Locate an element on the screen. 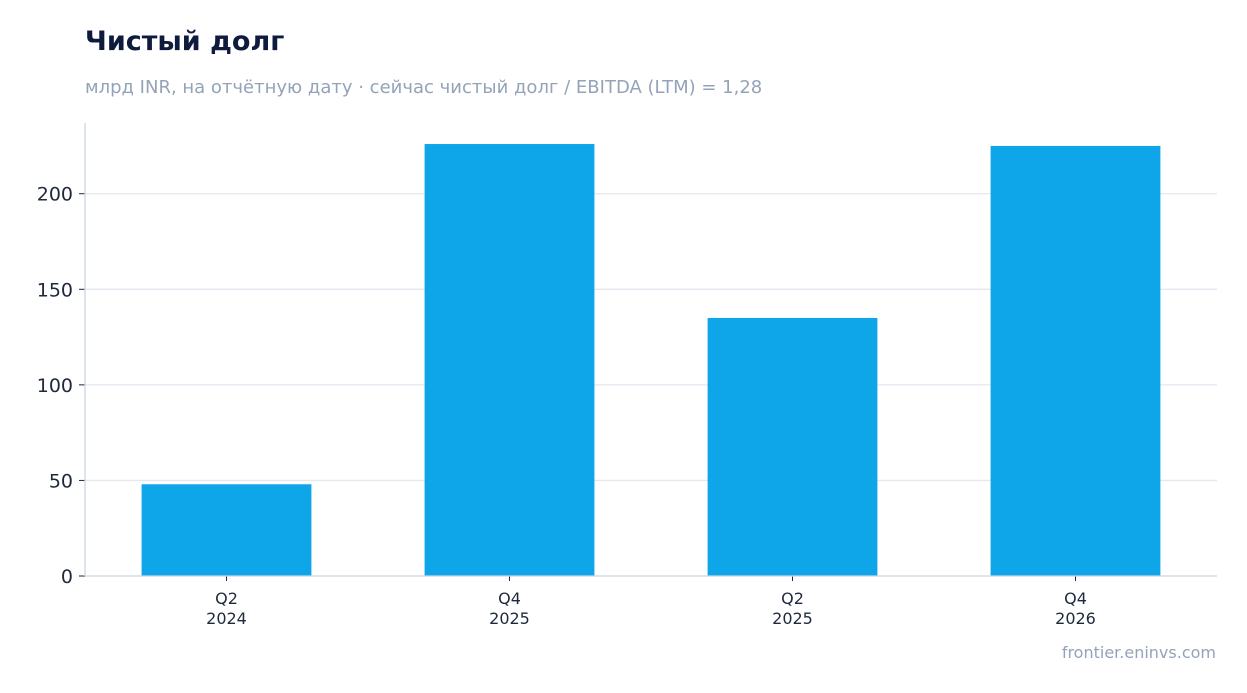 The width and height of the screenshot is (1247, 693). bar-Q2-2025 is located at coordinates (792, 446).